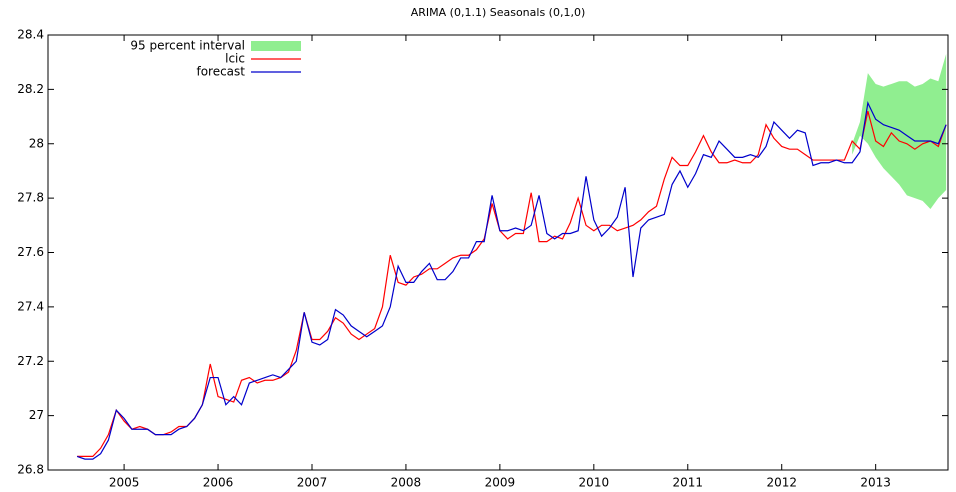  I want to click on y-tick-label: 27.4, so click(30, 306).